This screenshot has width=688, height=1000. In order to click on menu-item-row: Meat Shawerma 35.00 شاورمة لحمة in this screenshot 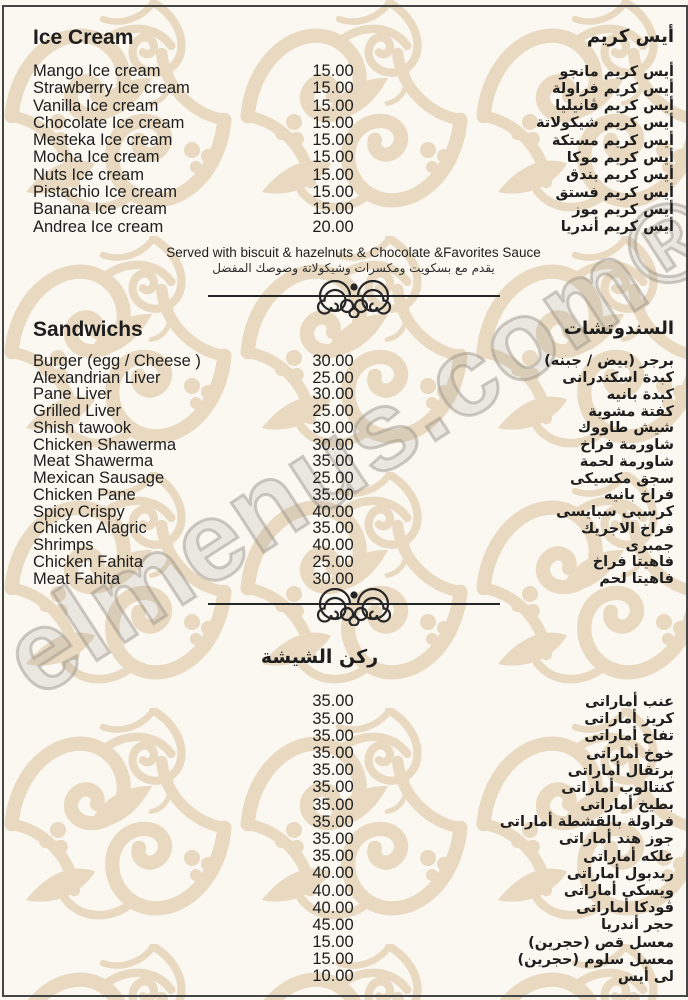, I will do `click(353, 461)`.